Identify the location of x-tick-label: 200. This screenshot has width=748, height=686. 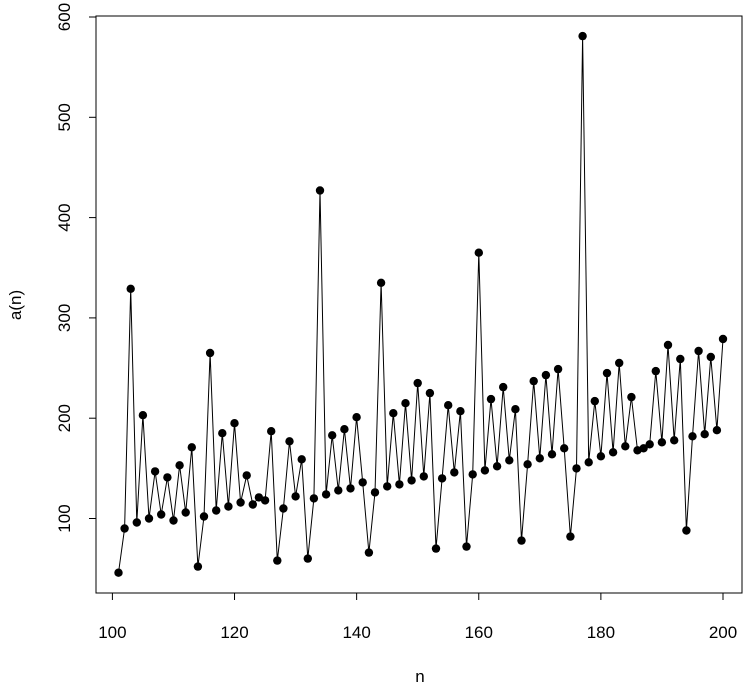
(723, 632).